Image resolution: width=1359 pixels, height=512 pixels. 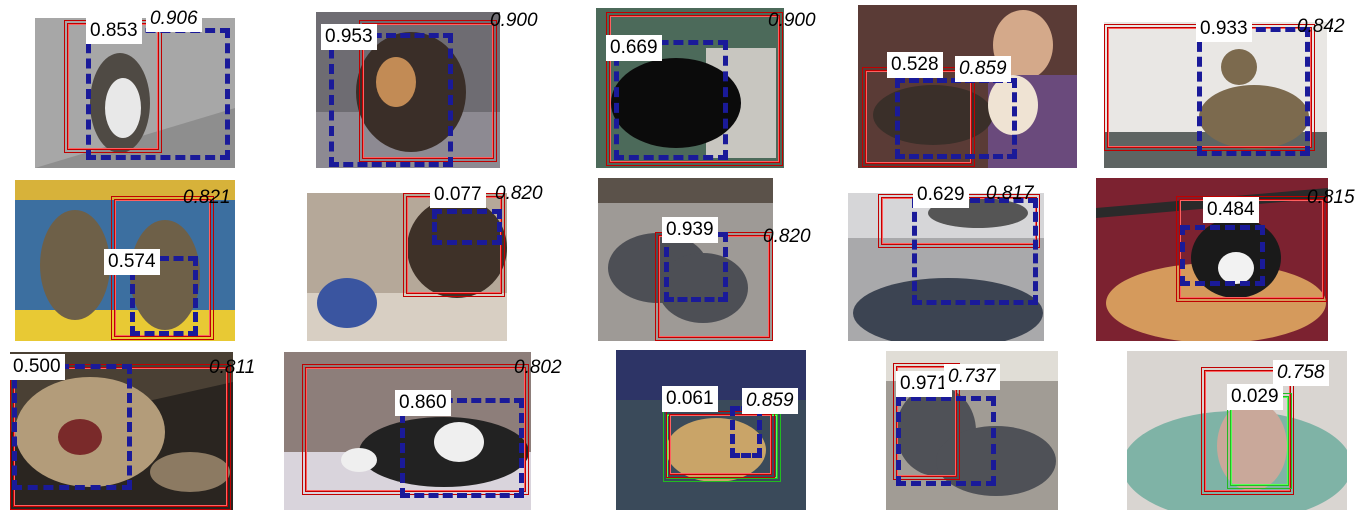 I want to click on iou-score: 0.815, so click(x=1331, y=197).